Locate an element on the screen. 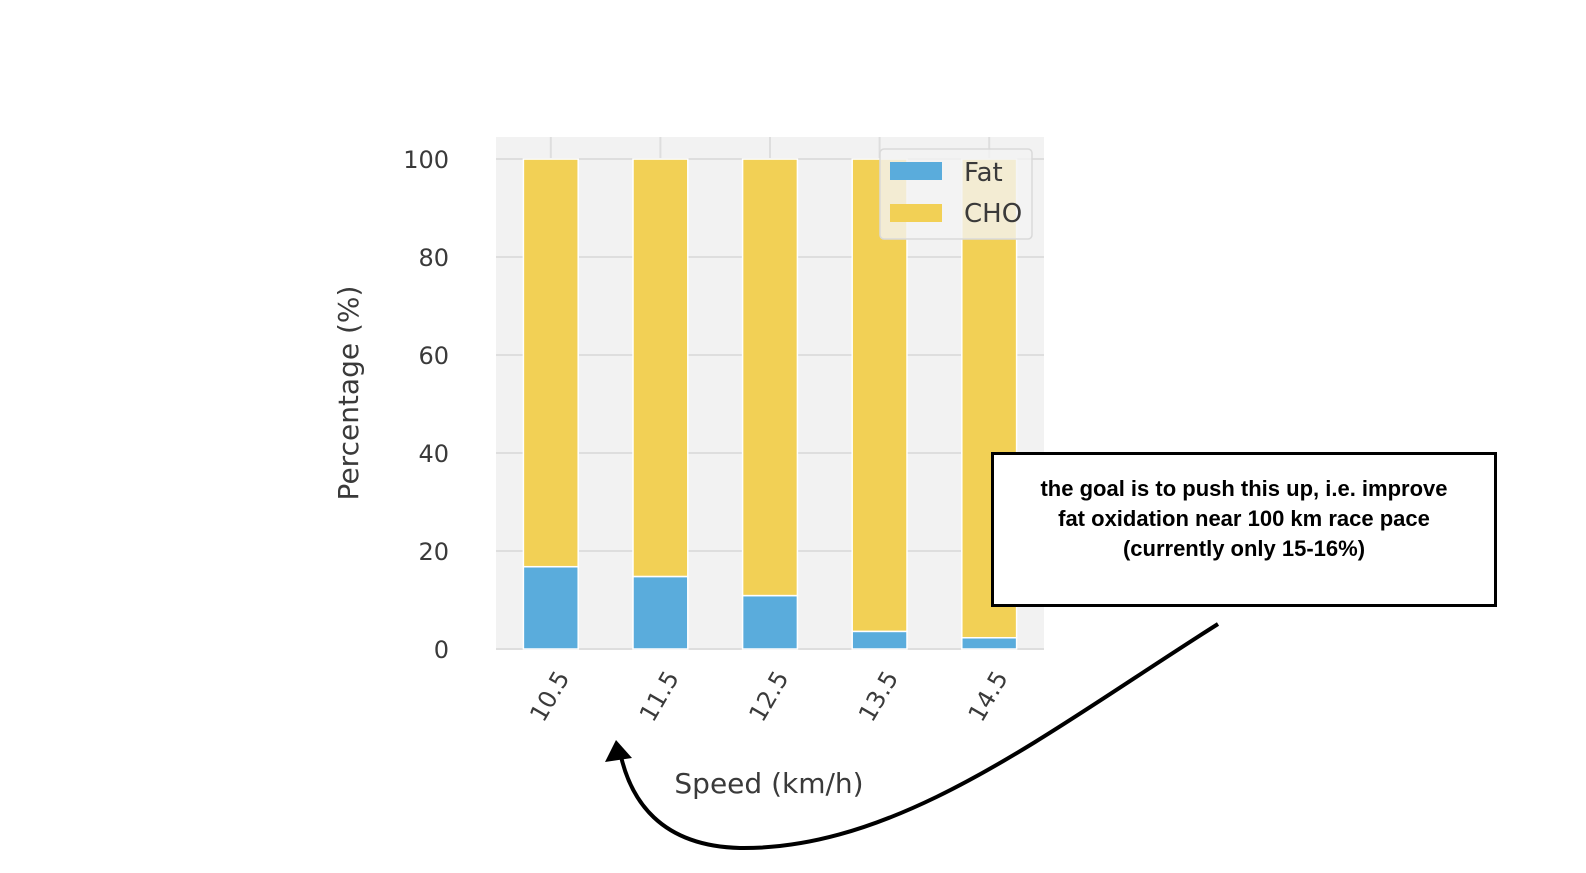 The image size is (1586, 873). legend-label-cho: CHO is located at coordinates (993, 214).